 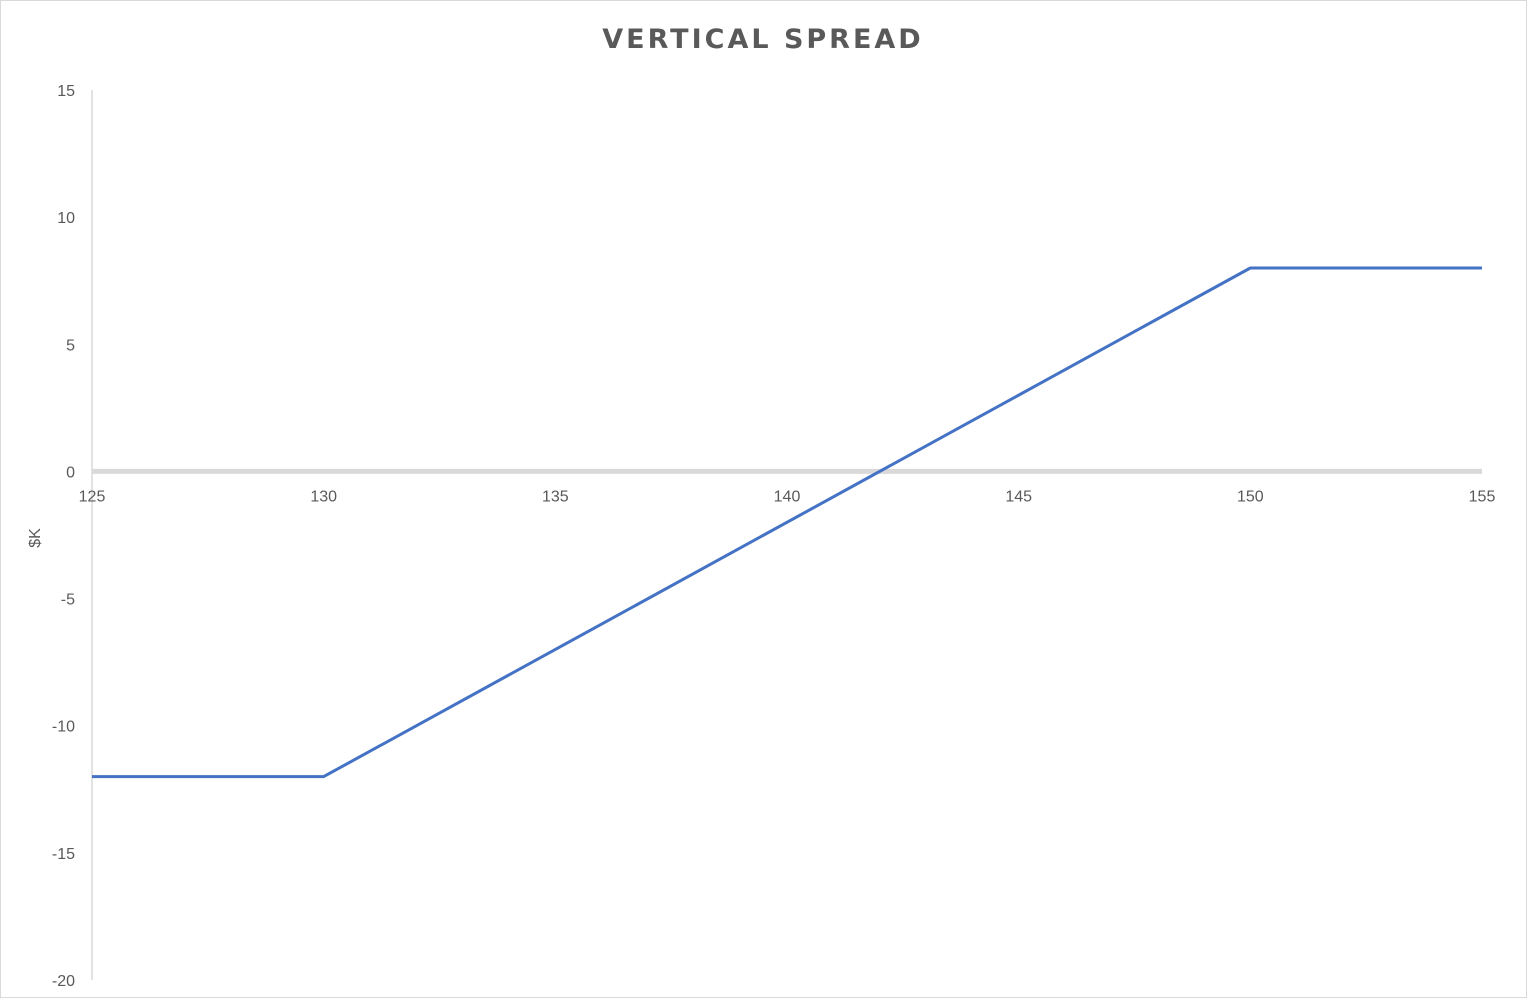 I want to click on y-tick-label: -5, so click(x=68, y=600).